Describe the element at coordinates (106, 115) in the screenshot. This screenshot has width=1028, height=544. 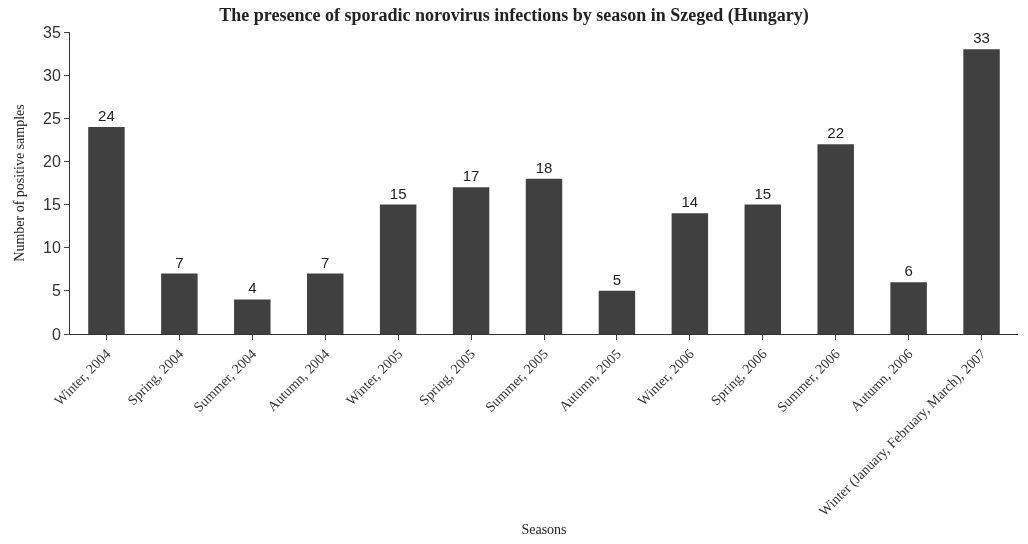
I see `data-label: 24` at that location.